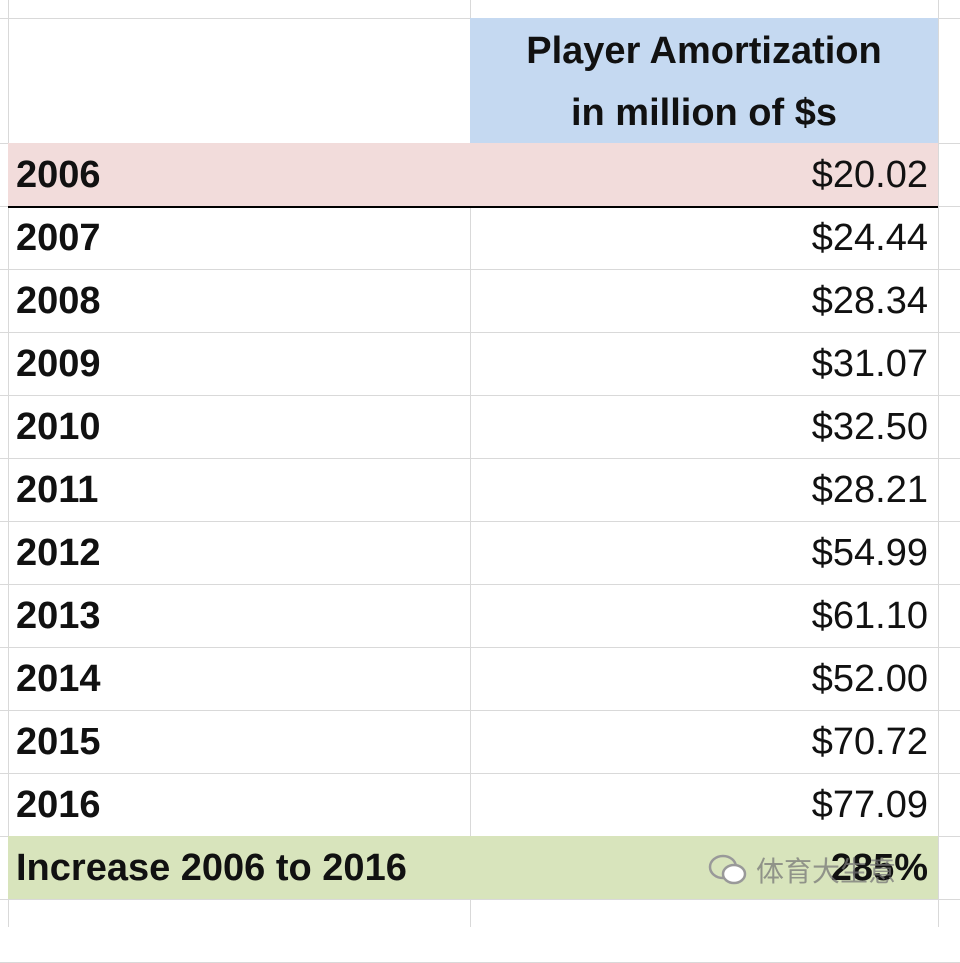 This screenshot has height=963, width=960. What do you see at coordinates (869, 427) in the screenshot?
I see `value-cell: $32.50` at bounding box center [869, 427].